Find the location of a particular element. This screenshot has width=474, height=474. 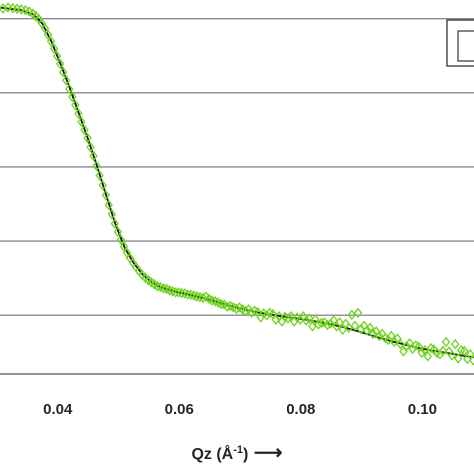

x-axis-title: Qz (Å-1) ⟶ is located at coordinates (236, 453).